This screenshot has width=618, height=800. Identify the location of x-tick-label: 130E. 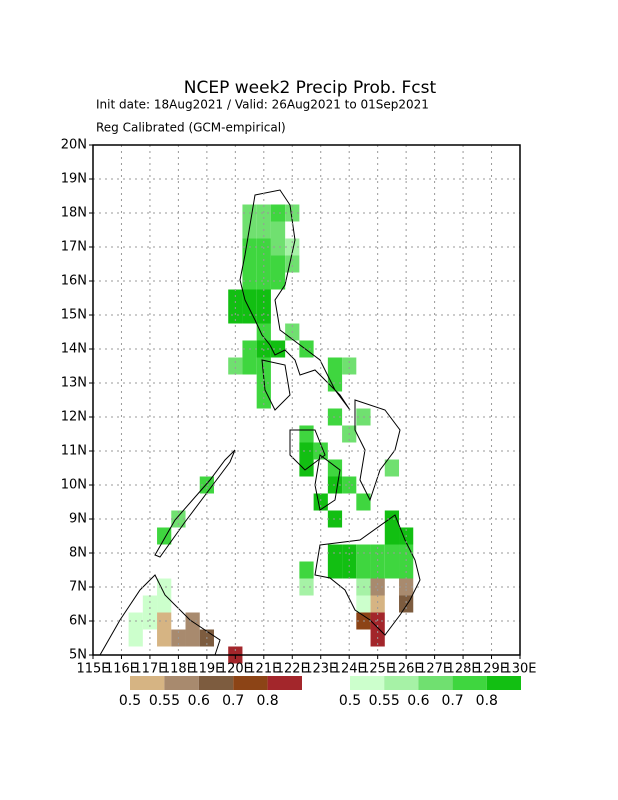
(519, 669).